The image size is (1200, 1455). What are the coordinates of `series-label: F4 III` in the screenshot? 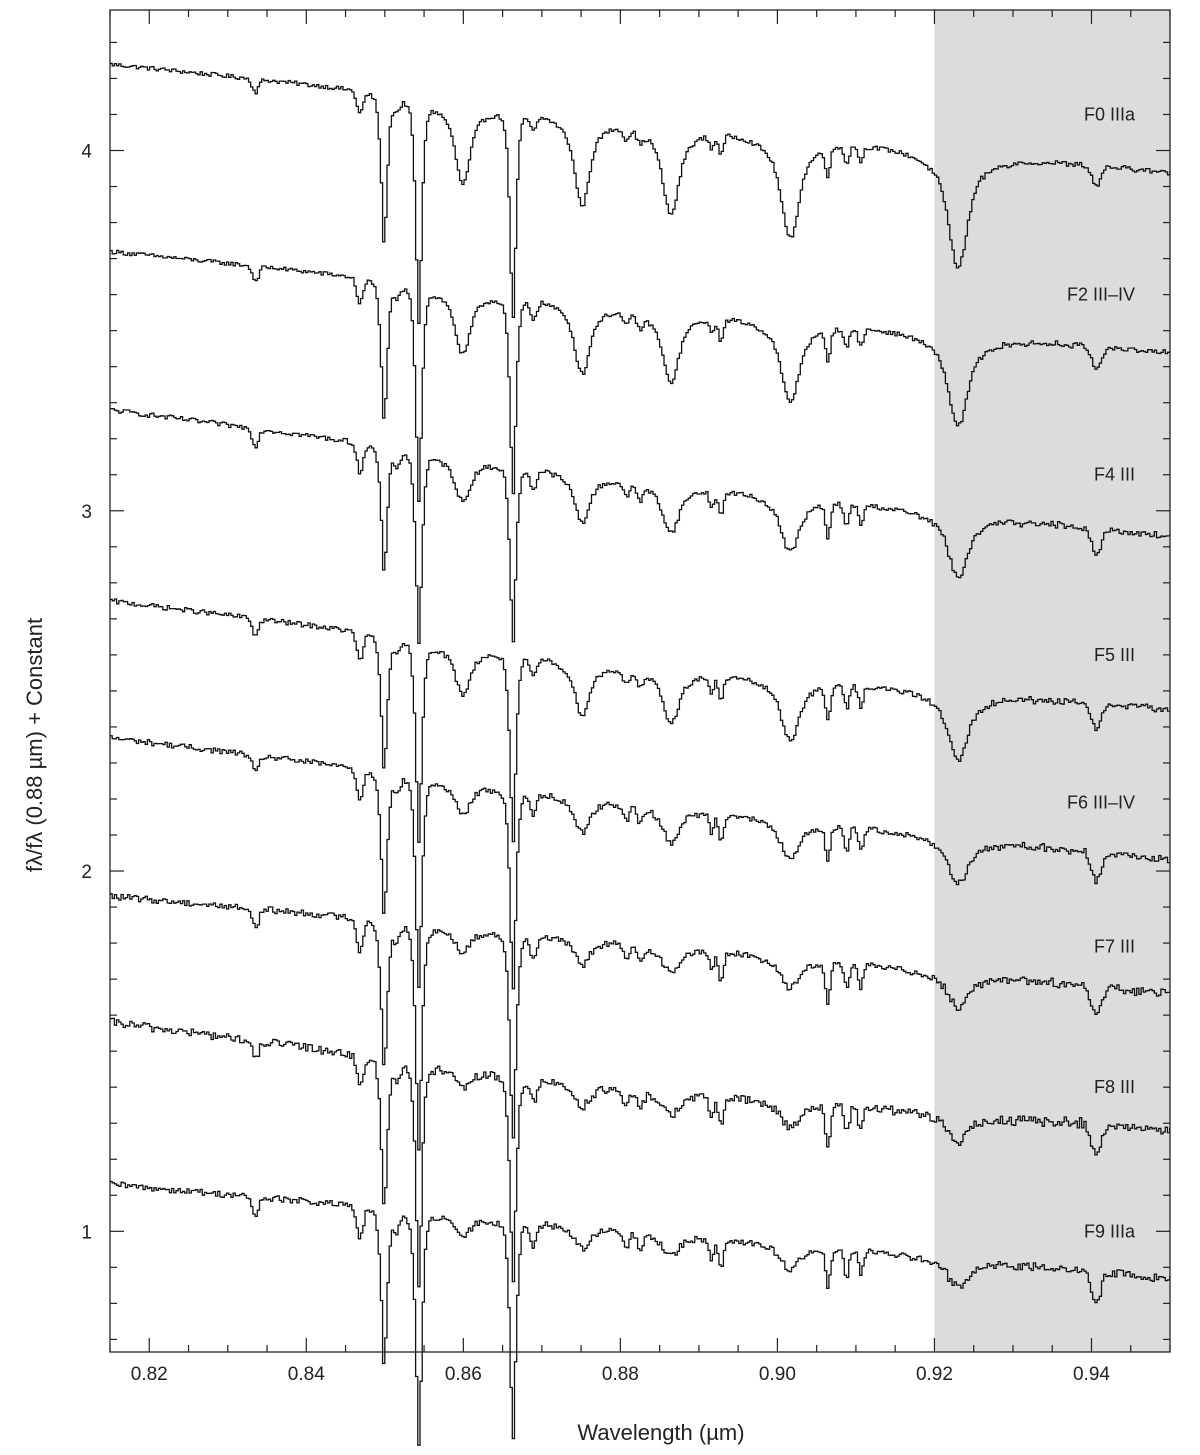 It's located at (1114, 475).